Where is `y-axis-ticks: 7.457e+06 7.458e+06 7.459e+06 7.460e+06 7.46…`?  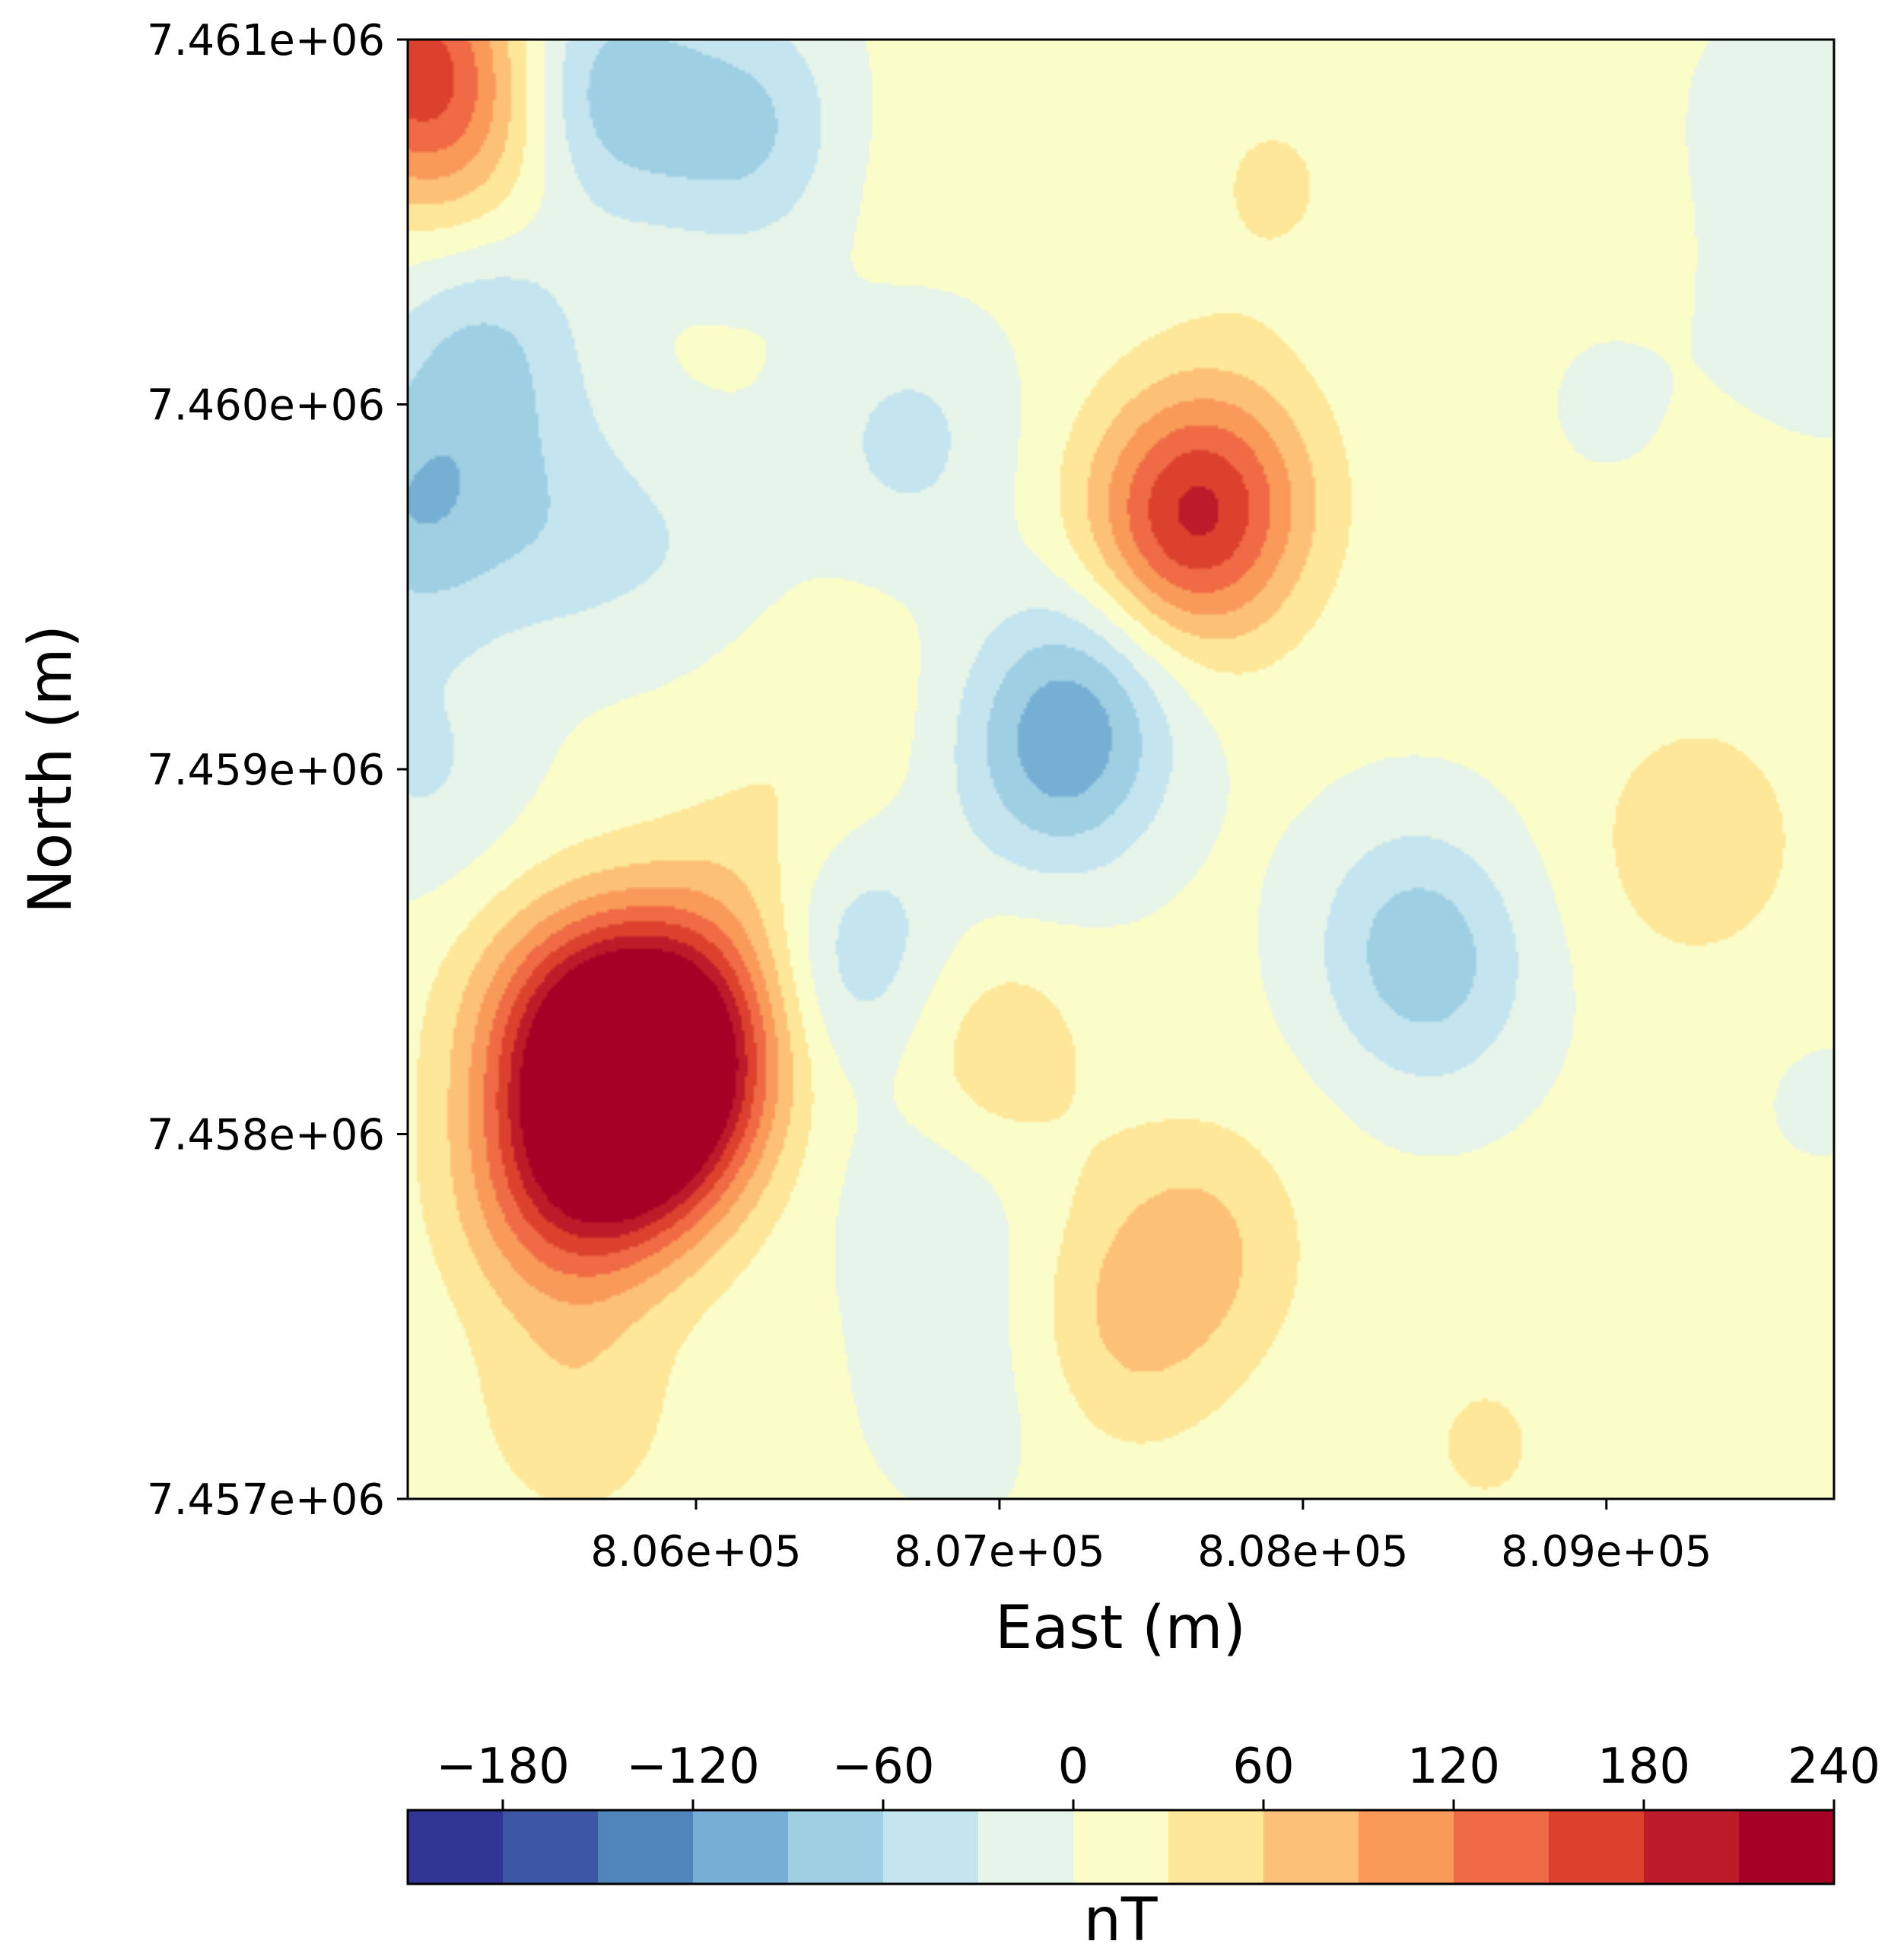 y-axis-ticks: 7.457e+06 7.458e+06 7.459e+06 7.460e+06 7.46… is located at coordinates (277, 770).